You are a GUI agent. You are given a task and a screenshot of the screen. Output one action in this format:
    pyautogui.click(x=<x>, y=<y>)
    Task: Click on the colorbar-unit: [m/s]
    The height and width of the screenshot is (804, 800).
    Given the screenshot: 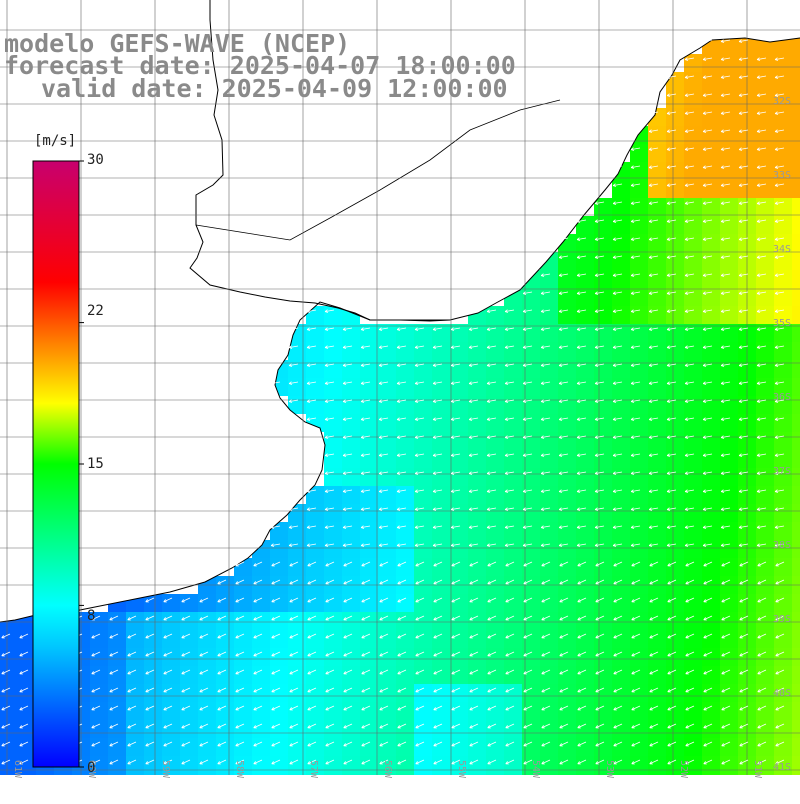 What is the action you would take?
    pyautogui.click(x=55, y=141)
    